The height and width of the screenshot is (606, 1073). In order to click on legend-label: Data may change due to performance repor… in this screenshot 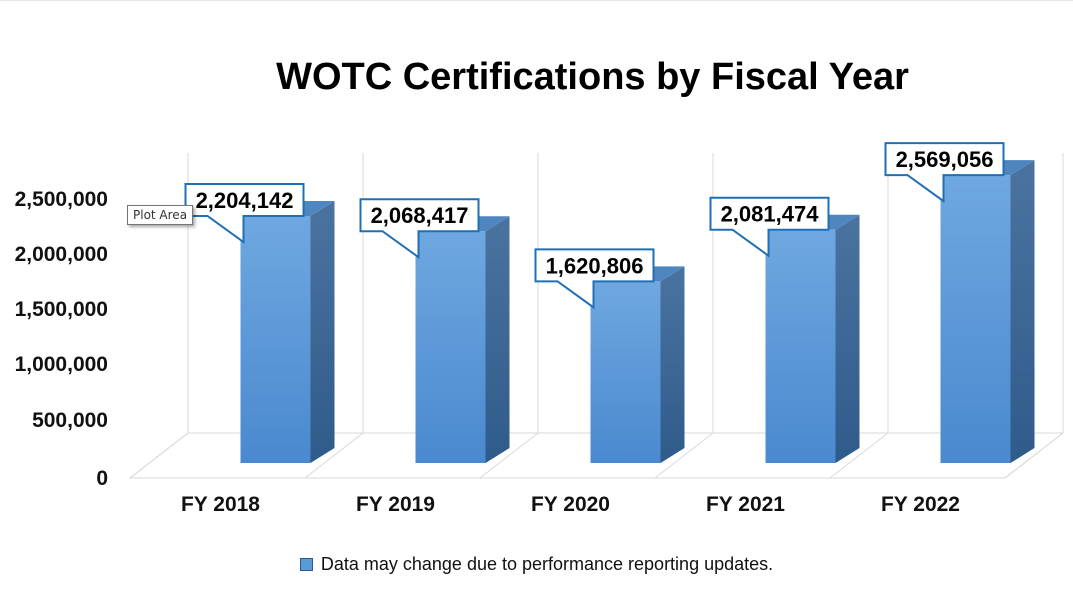, I will do `click(547, 564)`.